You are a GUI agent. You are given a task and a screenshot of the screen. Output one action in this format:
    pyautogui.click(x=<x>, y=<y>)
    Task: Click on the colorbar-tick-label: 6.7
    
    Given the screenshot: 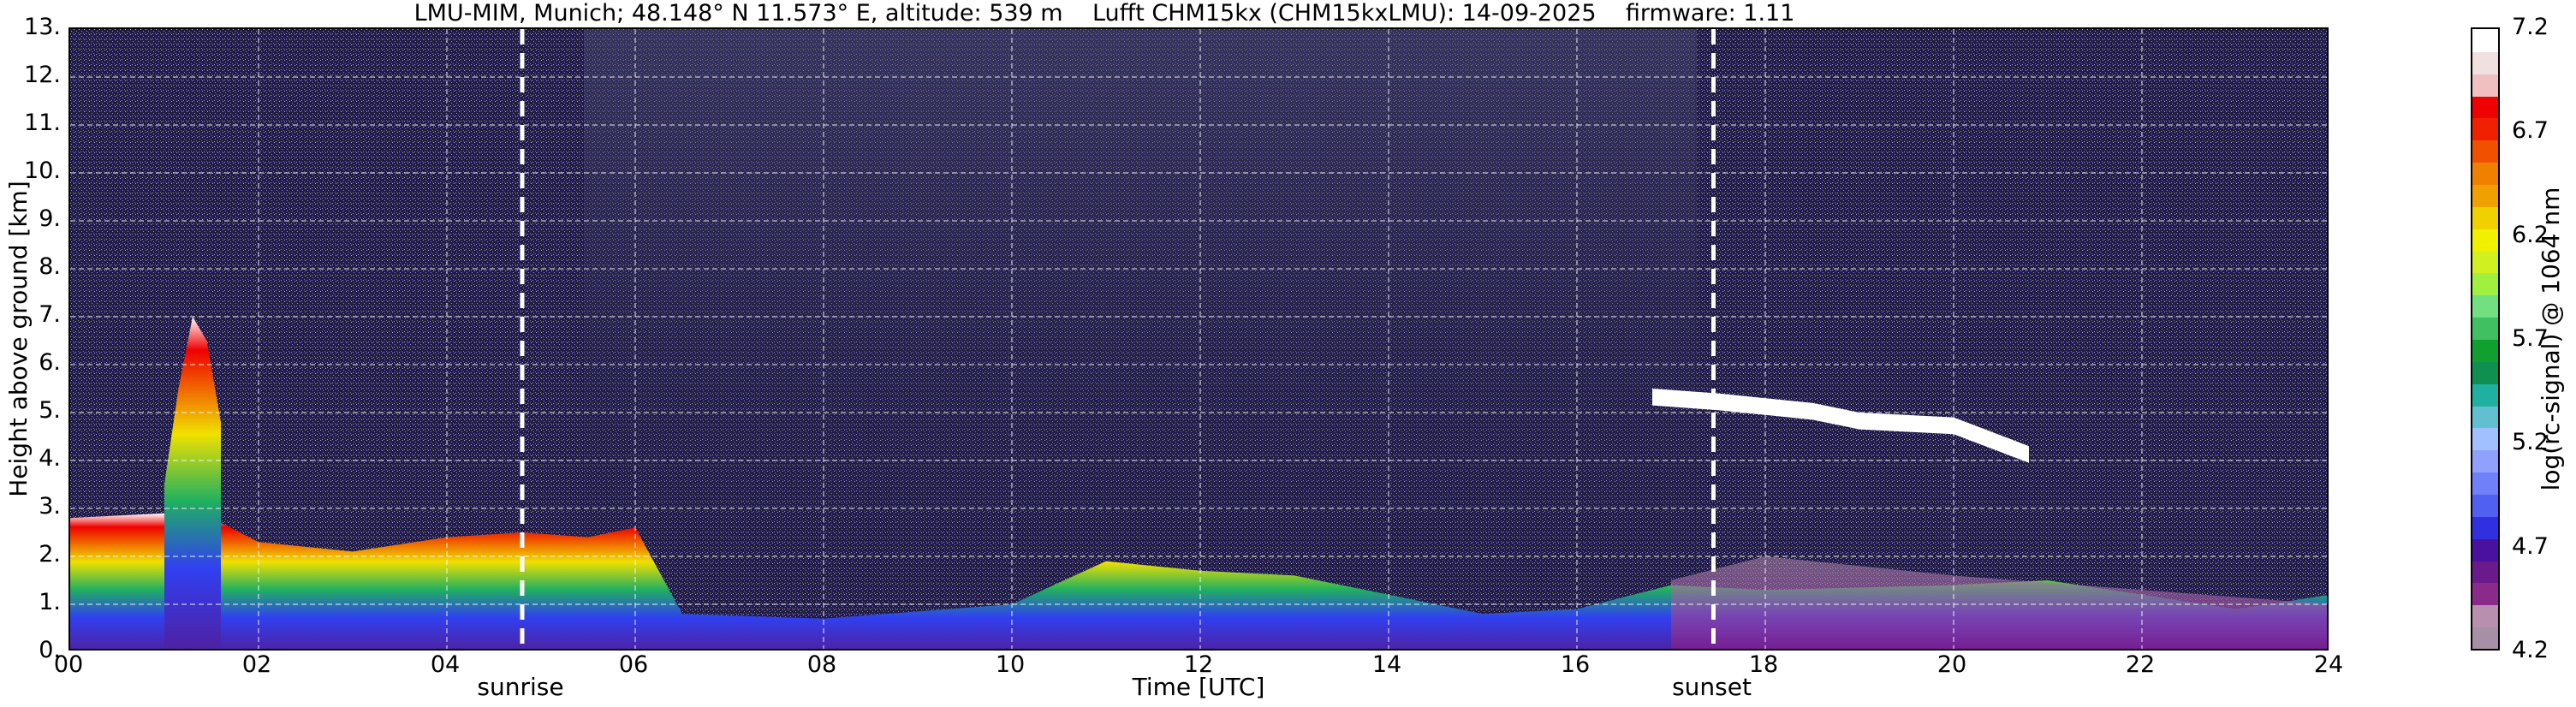 What is the action you would take?
    pyautogui.click(x=2531, y=131)
    